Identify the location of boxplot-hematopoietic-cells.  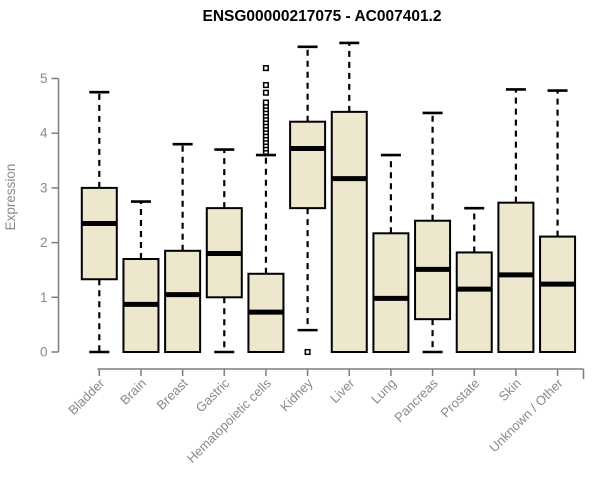
(266, 209).